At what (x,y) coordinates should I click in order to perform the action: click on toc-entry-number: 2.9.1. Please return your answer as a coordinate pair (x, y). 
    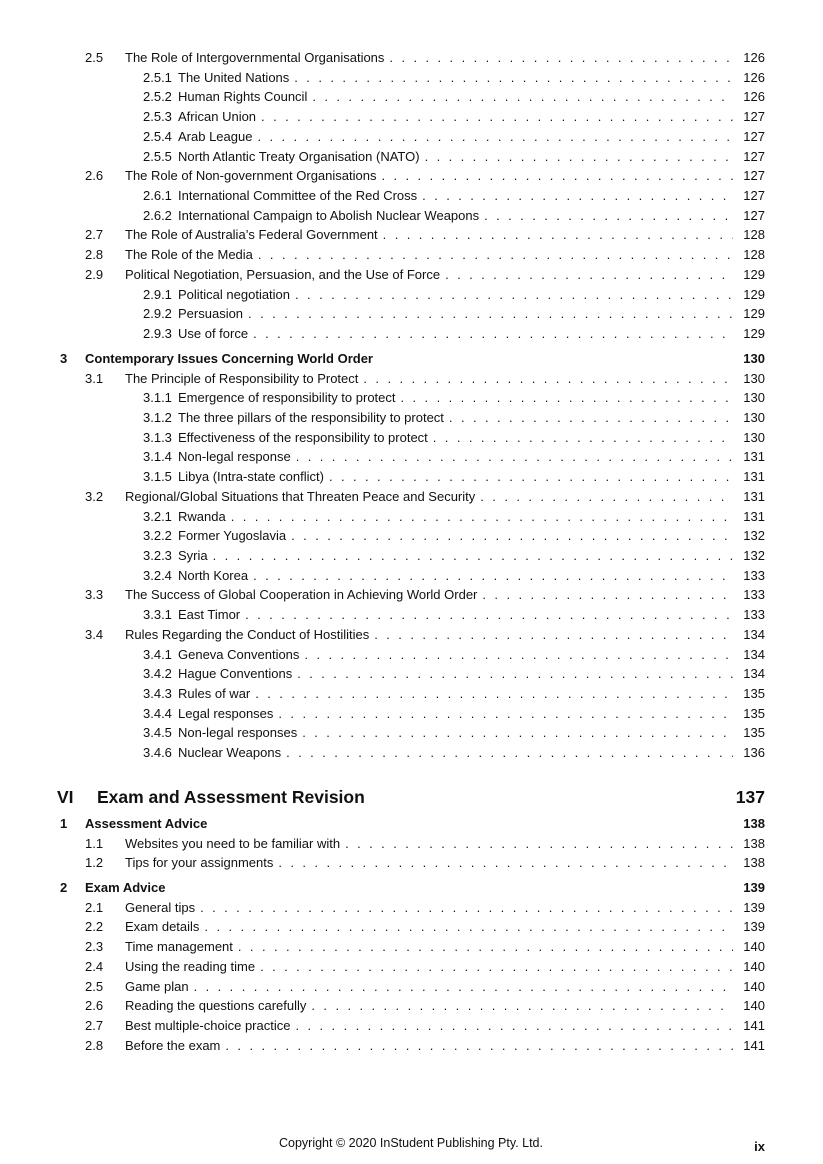
    Looking at the image, I should click on (157, 294).